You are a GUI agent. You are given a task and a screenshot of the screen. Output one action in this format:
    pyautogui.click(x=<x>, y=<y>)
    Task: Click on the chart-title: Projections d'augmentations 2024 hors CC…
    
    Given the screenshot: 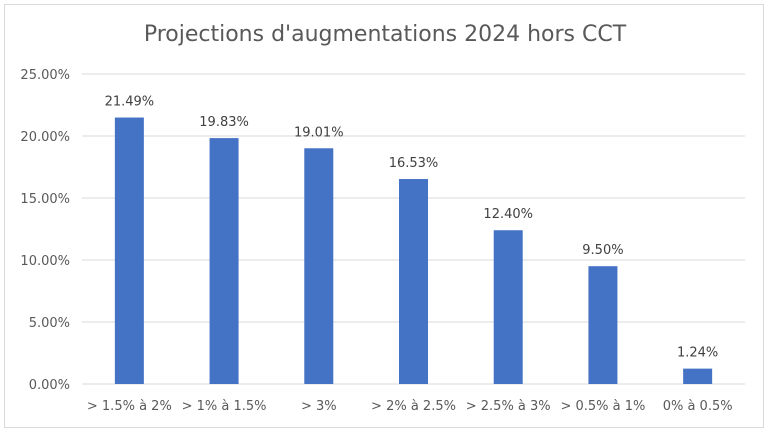 What is the action you would take?
    pyautogui.click(x=385, y=34)
    